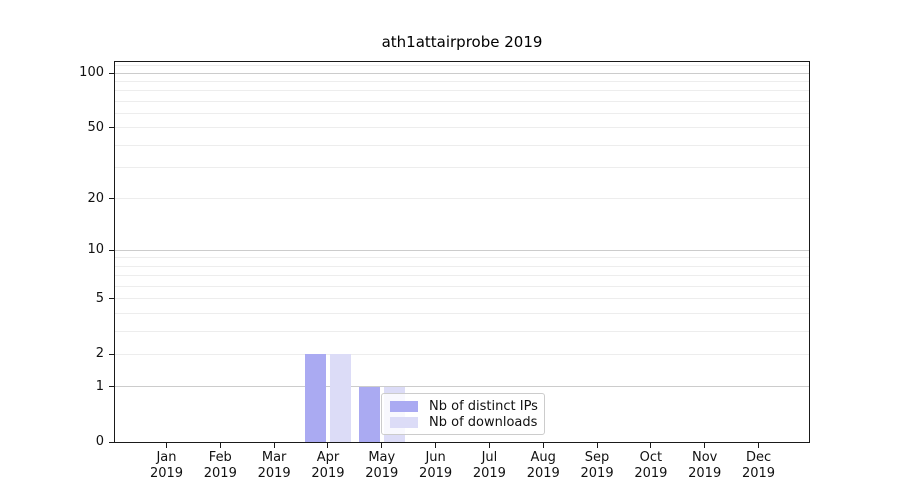 The height and width of the screenshot is (500, 900). What do you see at coordinates (651, 457) in the screenshot?
I see `x-tick-month: Oct` at bounding box center [651, 457].